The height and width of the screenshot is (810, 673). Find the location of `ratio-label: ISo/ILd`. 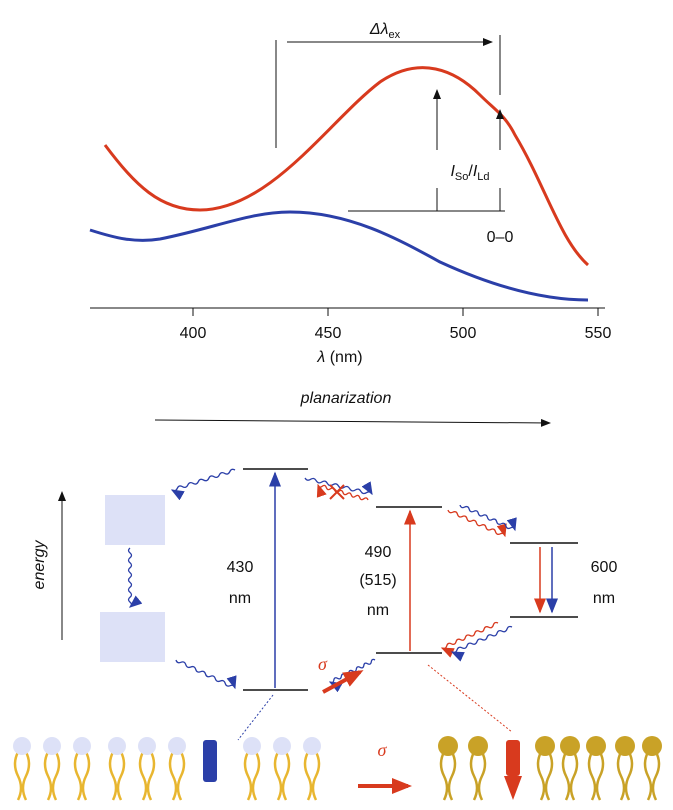

ratio-label: ISo/ILd is located at coordinates (469, 173).